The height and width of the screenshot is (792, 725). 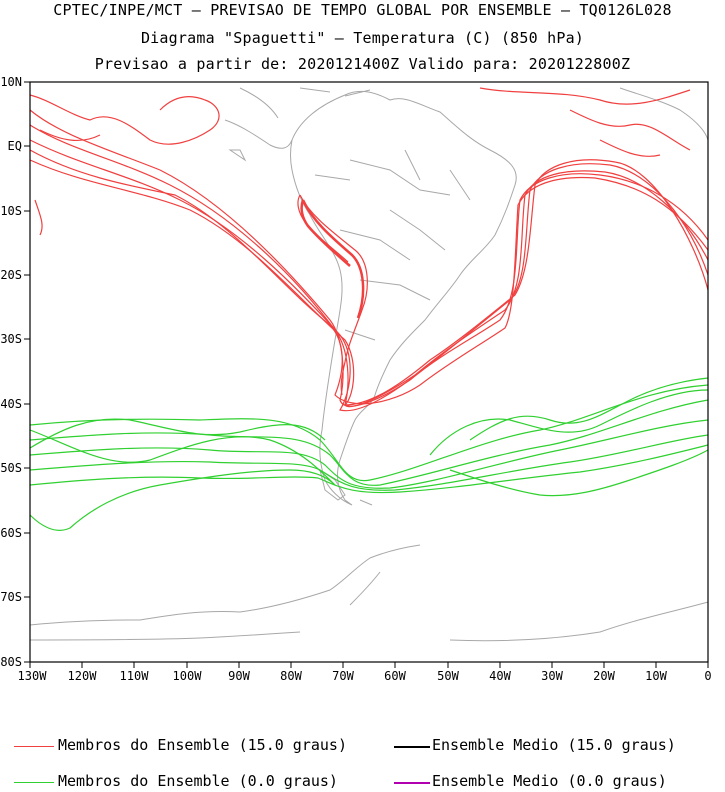 I want to click on lon-tick-0: 0, so click(x=708, y=672).